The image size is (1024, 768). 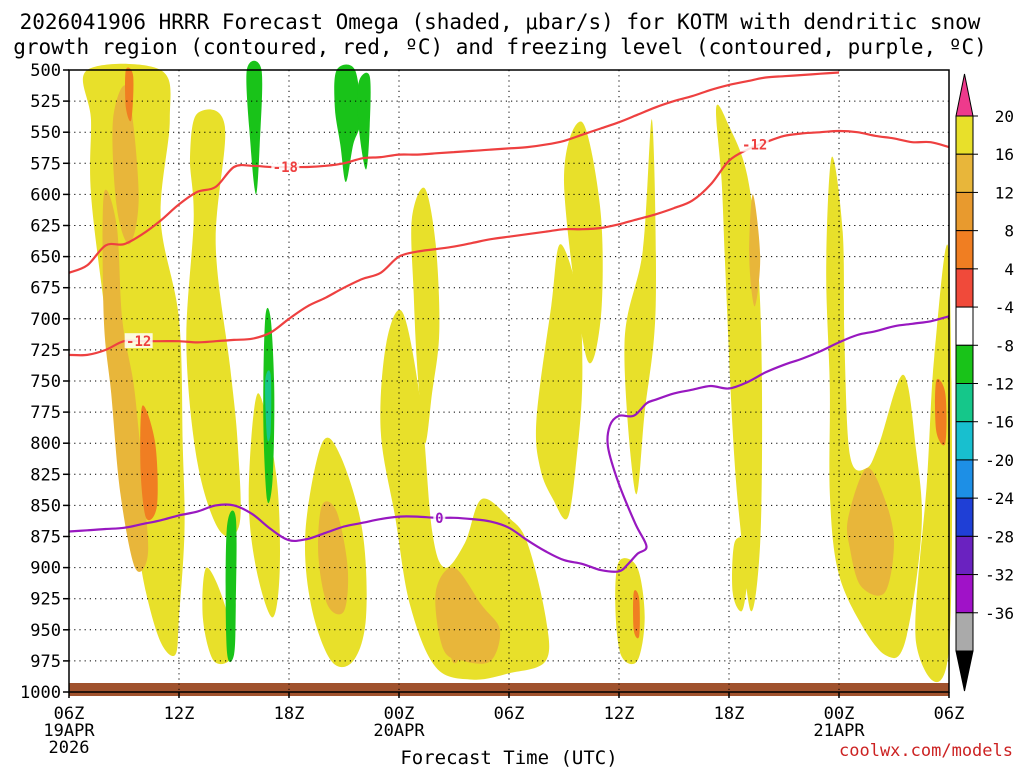 What do you see at coordinates (999, 498) in the screenshot?
I see `colorbar-label-10: -24` at bounding box center [999, 498].